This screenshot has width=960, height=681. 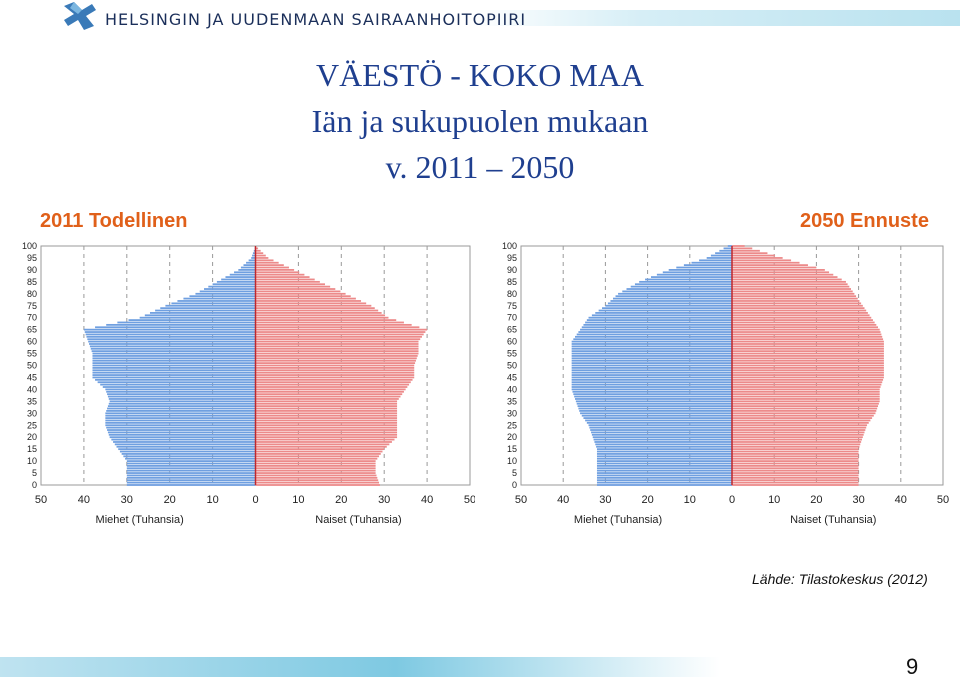 I want to click on source-note: Lähde: Tilastokeskus (2012), so click(x=840, y=579).